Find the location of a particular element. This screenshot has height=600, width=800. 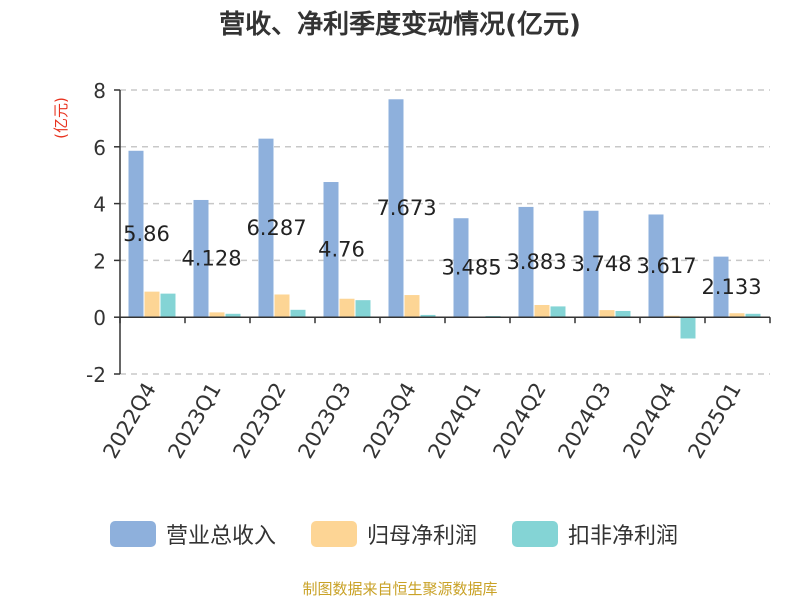

source-footer: 制图数据来自恒生聚源数据库 is located at coordinates (400, 589).